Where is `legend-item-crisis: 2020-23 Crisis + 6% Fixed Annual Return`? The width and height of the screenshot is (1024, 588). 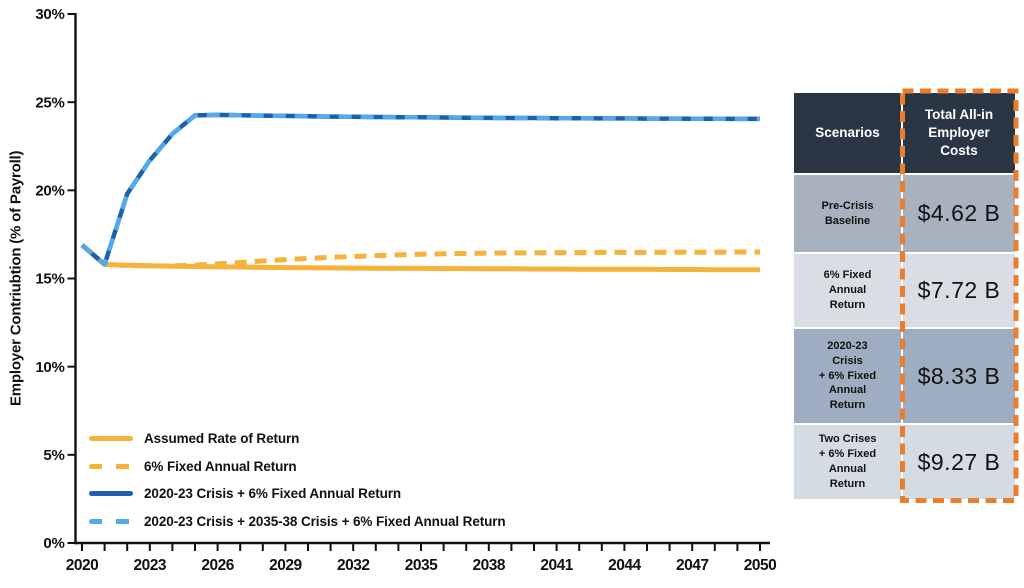
legend-item-crisis: 2020-23 Crisis + 6% Fixed Annual Return is located at coordinates (297, 494).